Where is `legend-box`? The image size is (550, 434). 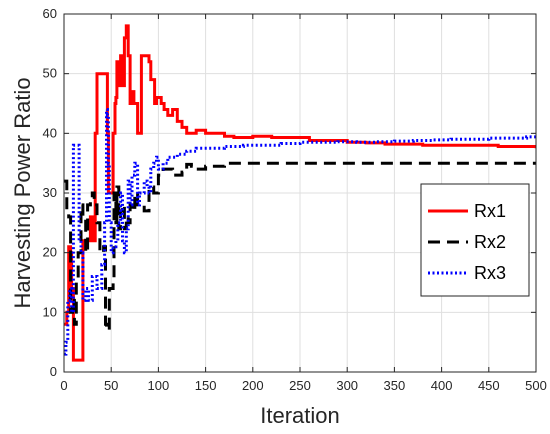
legend-box is located at coordinates (475, 240).